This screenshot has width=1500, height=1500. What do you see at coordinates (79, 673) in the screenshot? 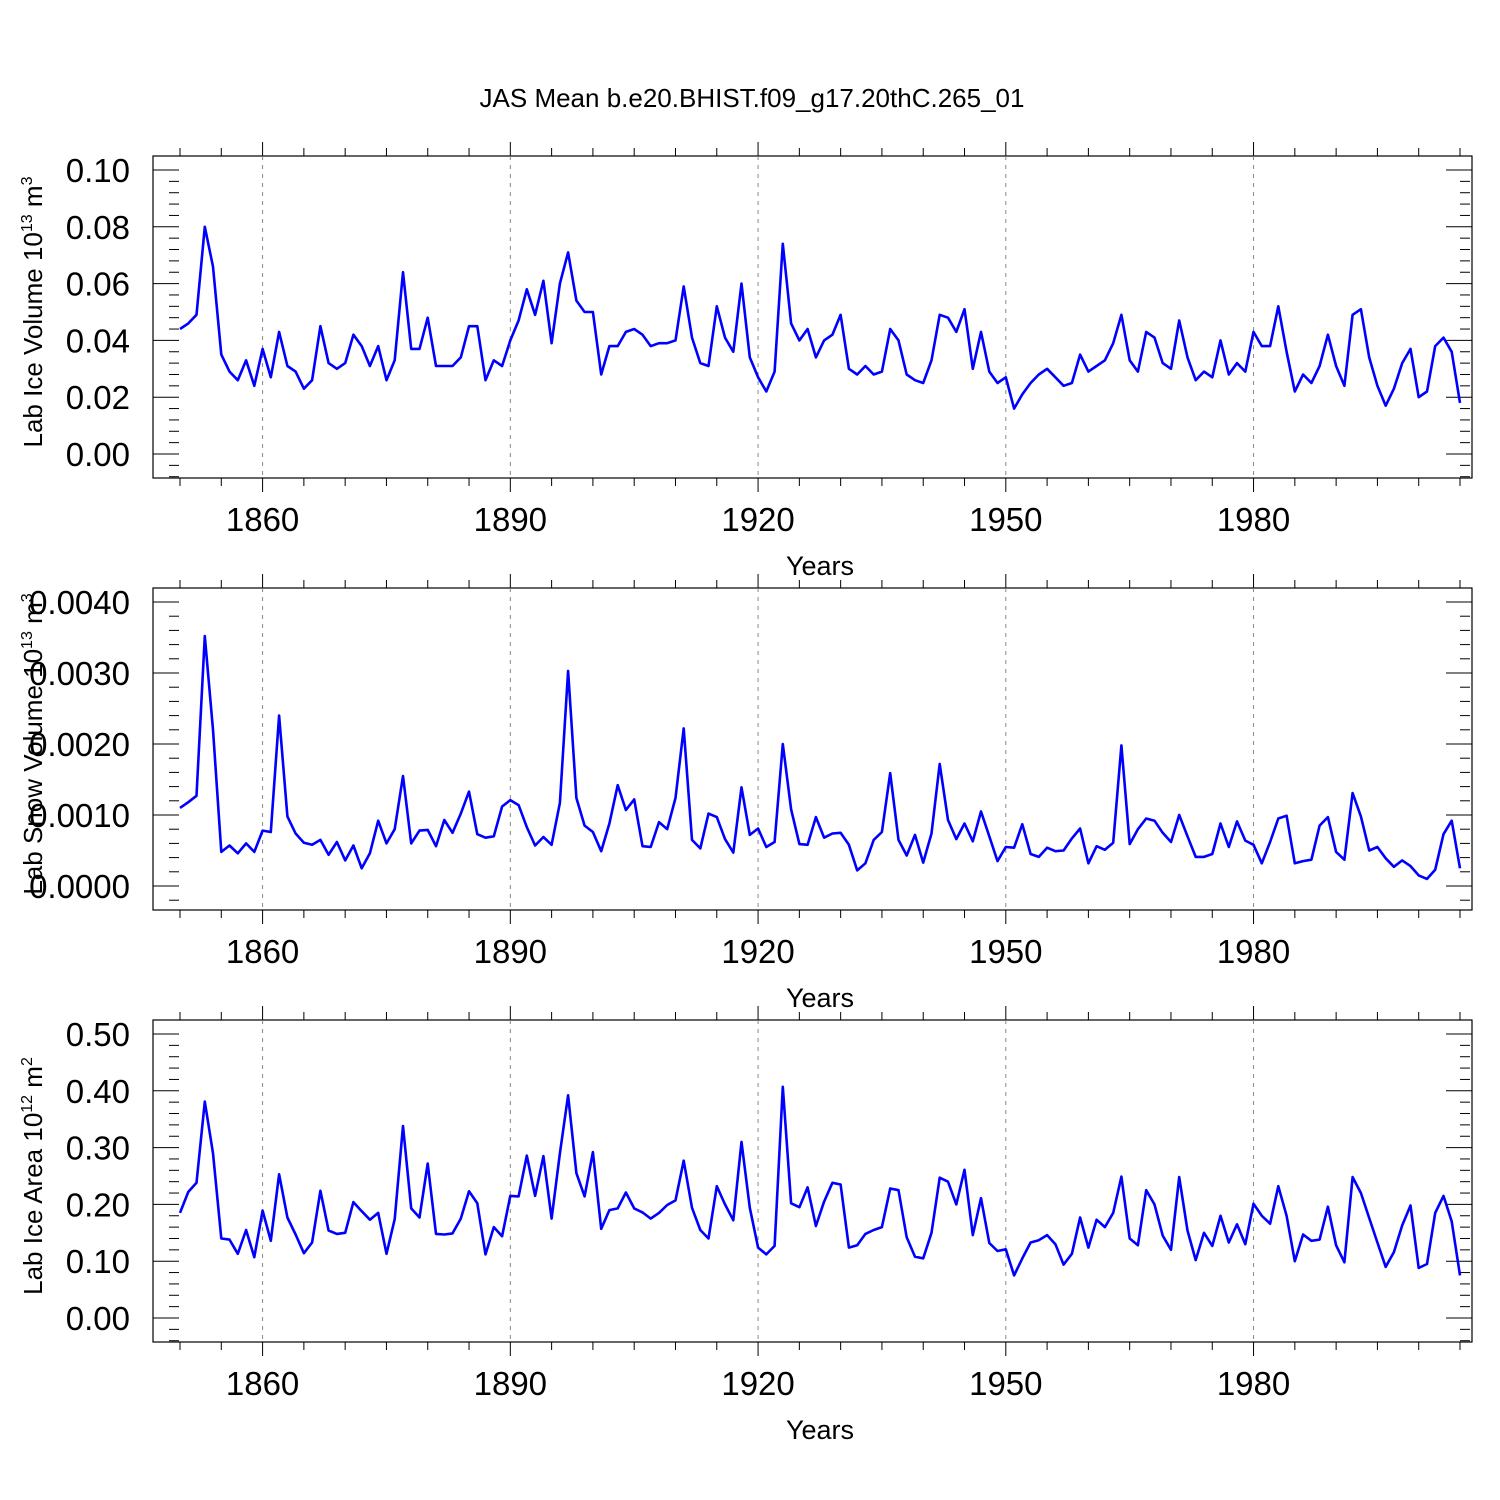
I see `y-tick-label: 0.0030` at bounding box center [79, 673].